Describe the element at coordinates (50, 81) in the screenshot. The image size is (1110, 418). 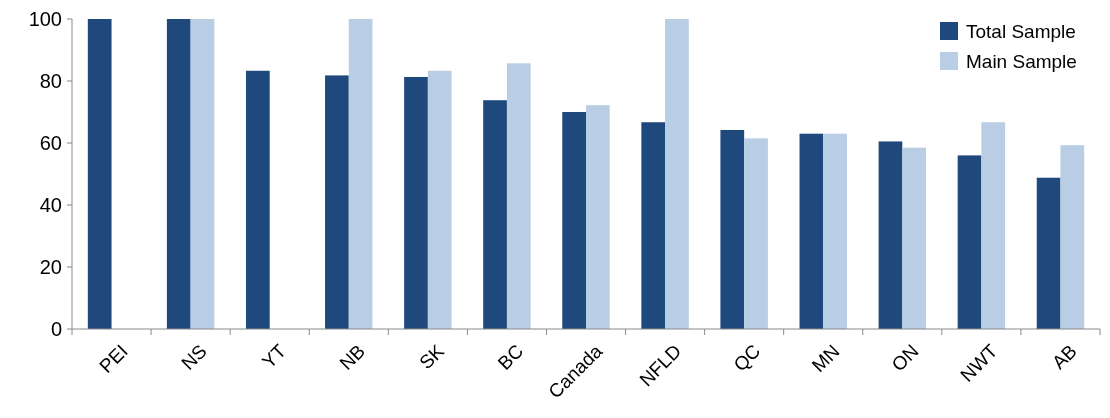
I see `y-tick-label: 80` at that location.